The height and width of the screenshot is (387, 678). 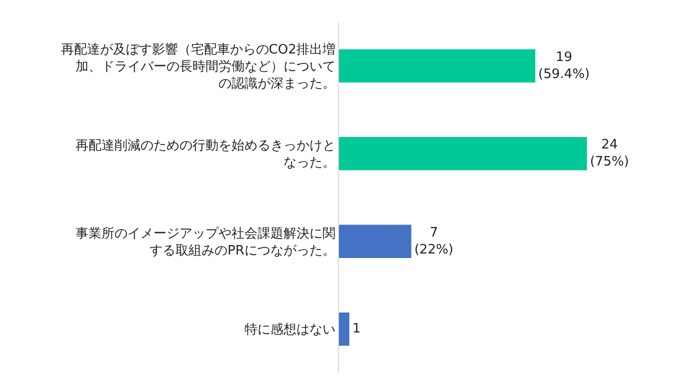 What do you see at coordinates (434, 241) in the screenshot?
I see `data-label: 7 (22%)` at bounding box center [434, 241].